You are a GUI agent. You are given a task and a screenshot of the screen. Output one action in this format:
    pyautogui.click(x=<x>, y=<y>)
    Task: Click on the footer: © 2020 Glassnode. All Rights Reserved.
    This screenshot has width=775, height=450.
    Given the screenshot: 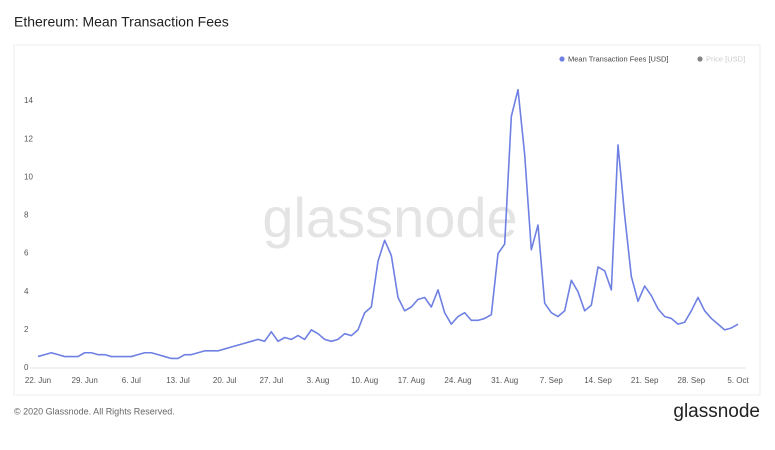 What is the action you would take?
    pyautogui.click(x=94, y=411)
    